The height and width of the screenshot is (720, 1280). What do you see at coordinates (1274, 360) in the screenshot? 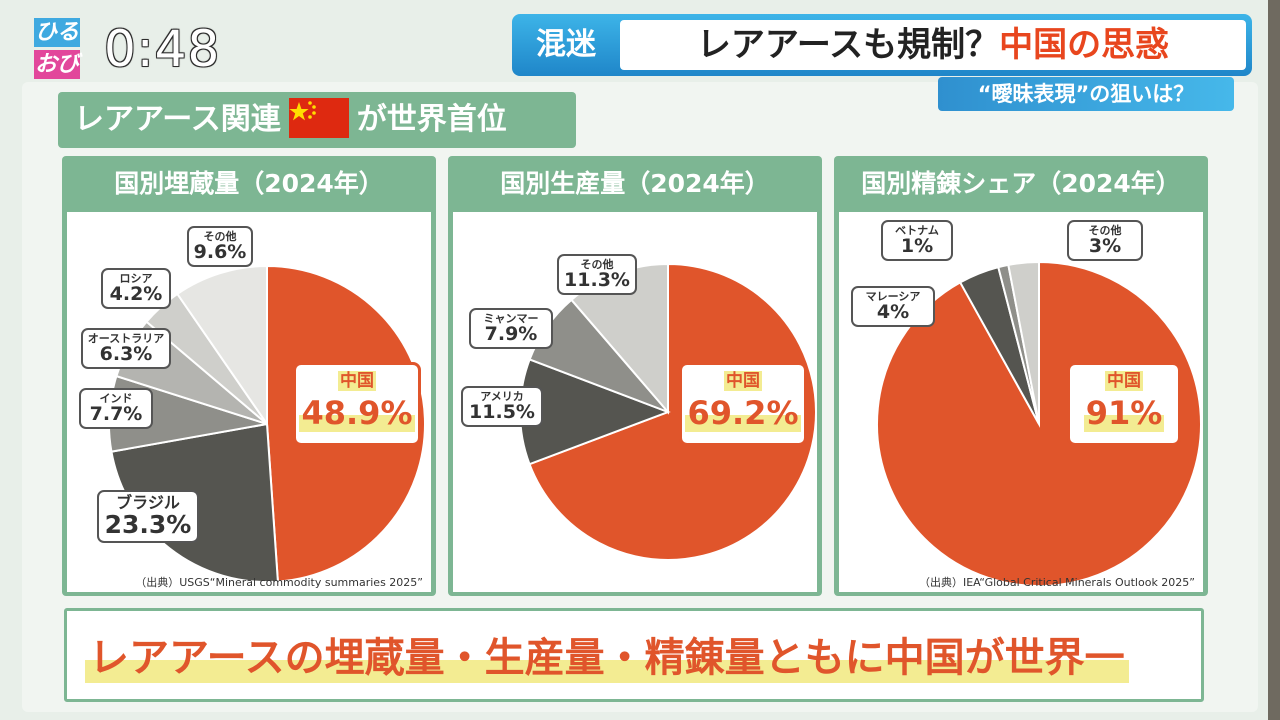
I see `edge-strip` at bounding box center [1274, 360].